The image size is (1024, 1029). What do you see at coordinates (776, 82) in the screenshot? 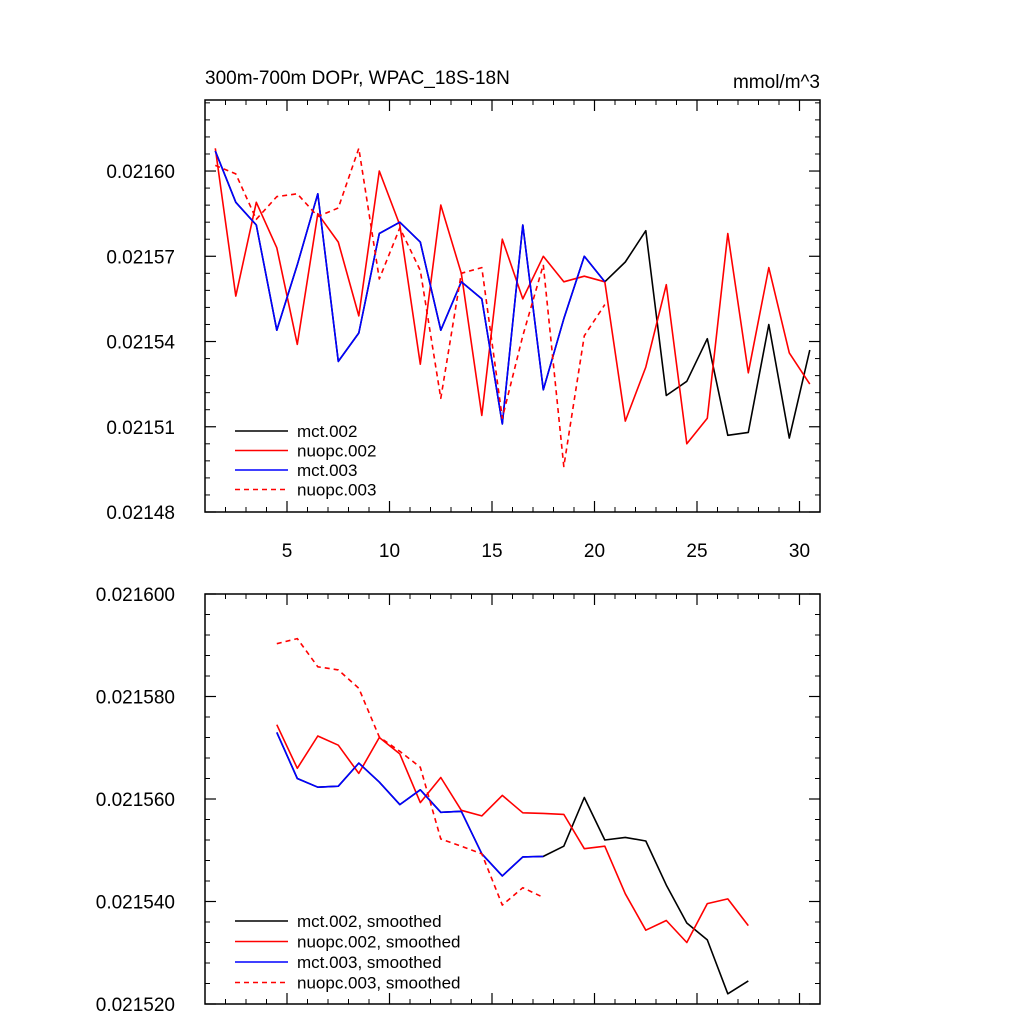
I see `top-chart-units: mmol/m^3` at bounding box center [776, 82].